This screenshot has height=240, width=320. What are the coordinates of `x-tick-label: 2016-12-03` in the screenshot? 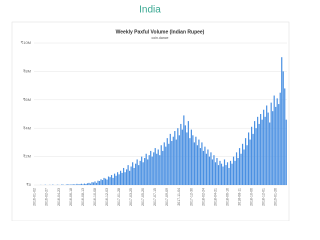 It's located at (107, 197).